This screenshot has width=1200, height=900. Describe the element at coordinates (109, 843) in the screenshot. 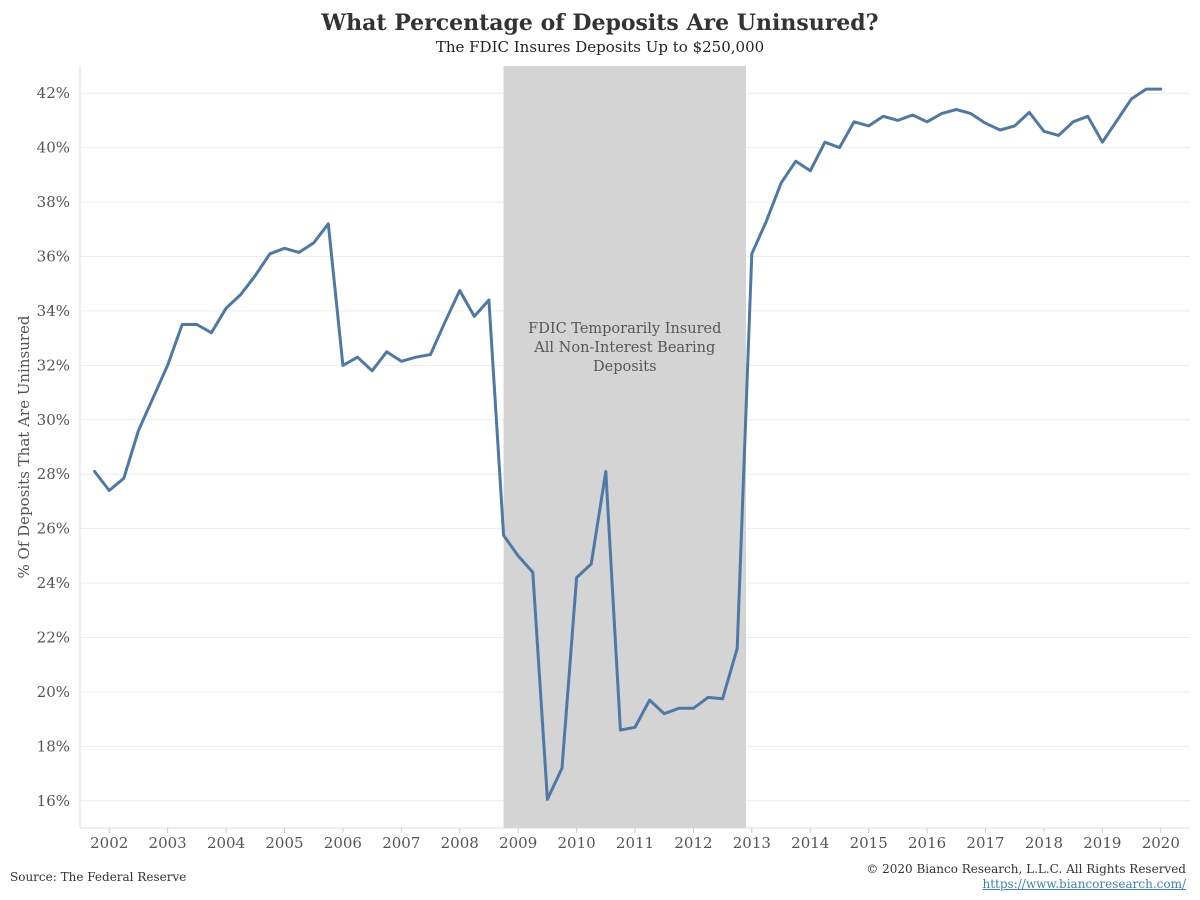

I see `x-tick-label: 2002` at that location.